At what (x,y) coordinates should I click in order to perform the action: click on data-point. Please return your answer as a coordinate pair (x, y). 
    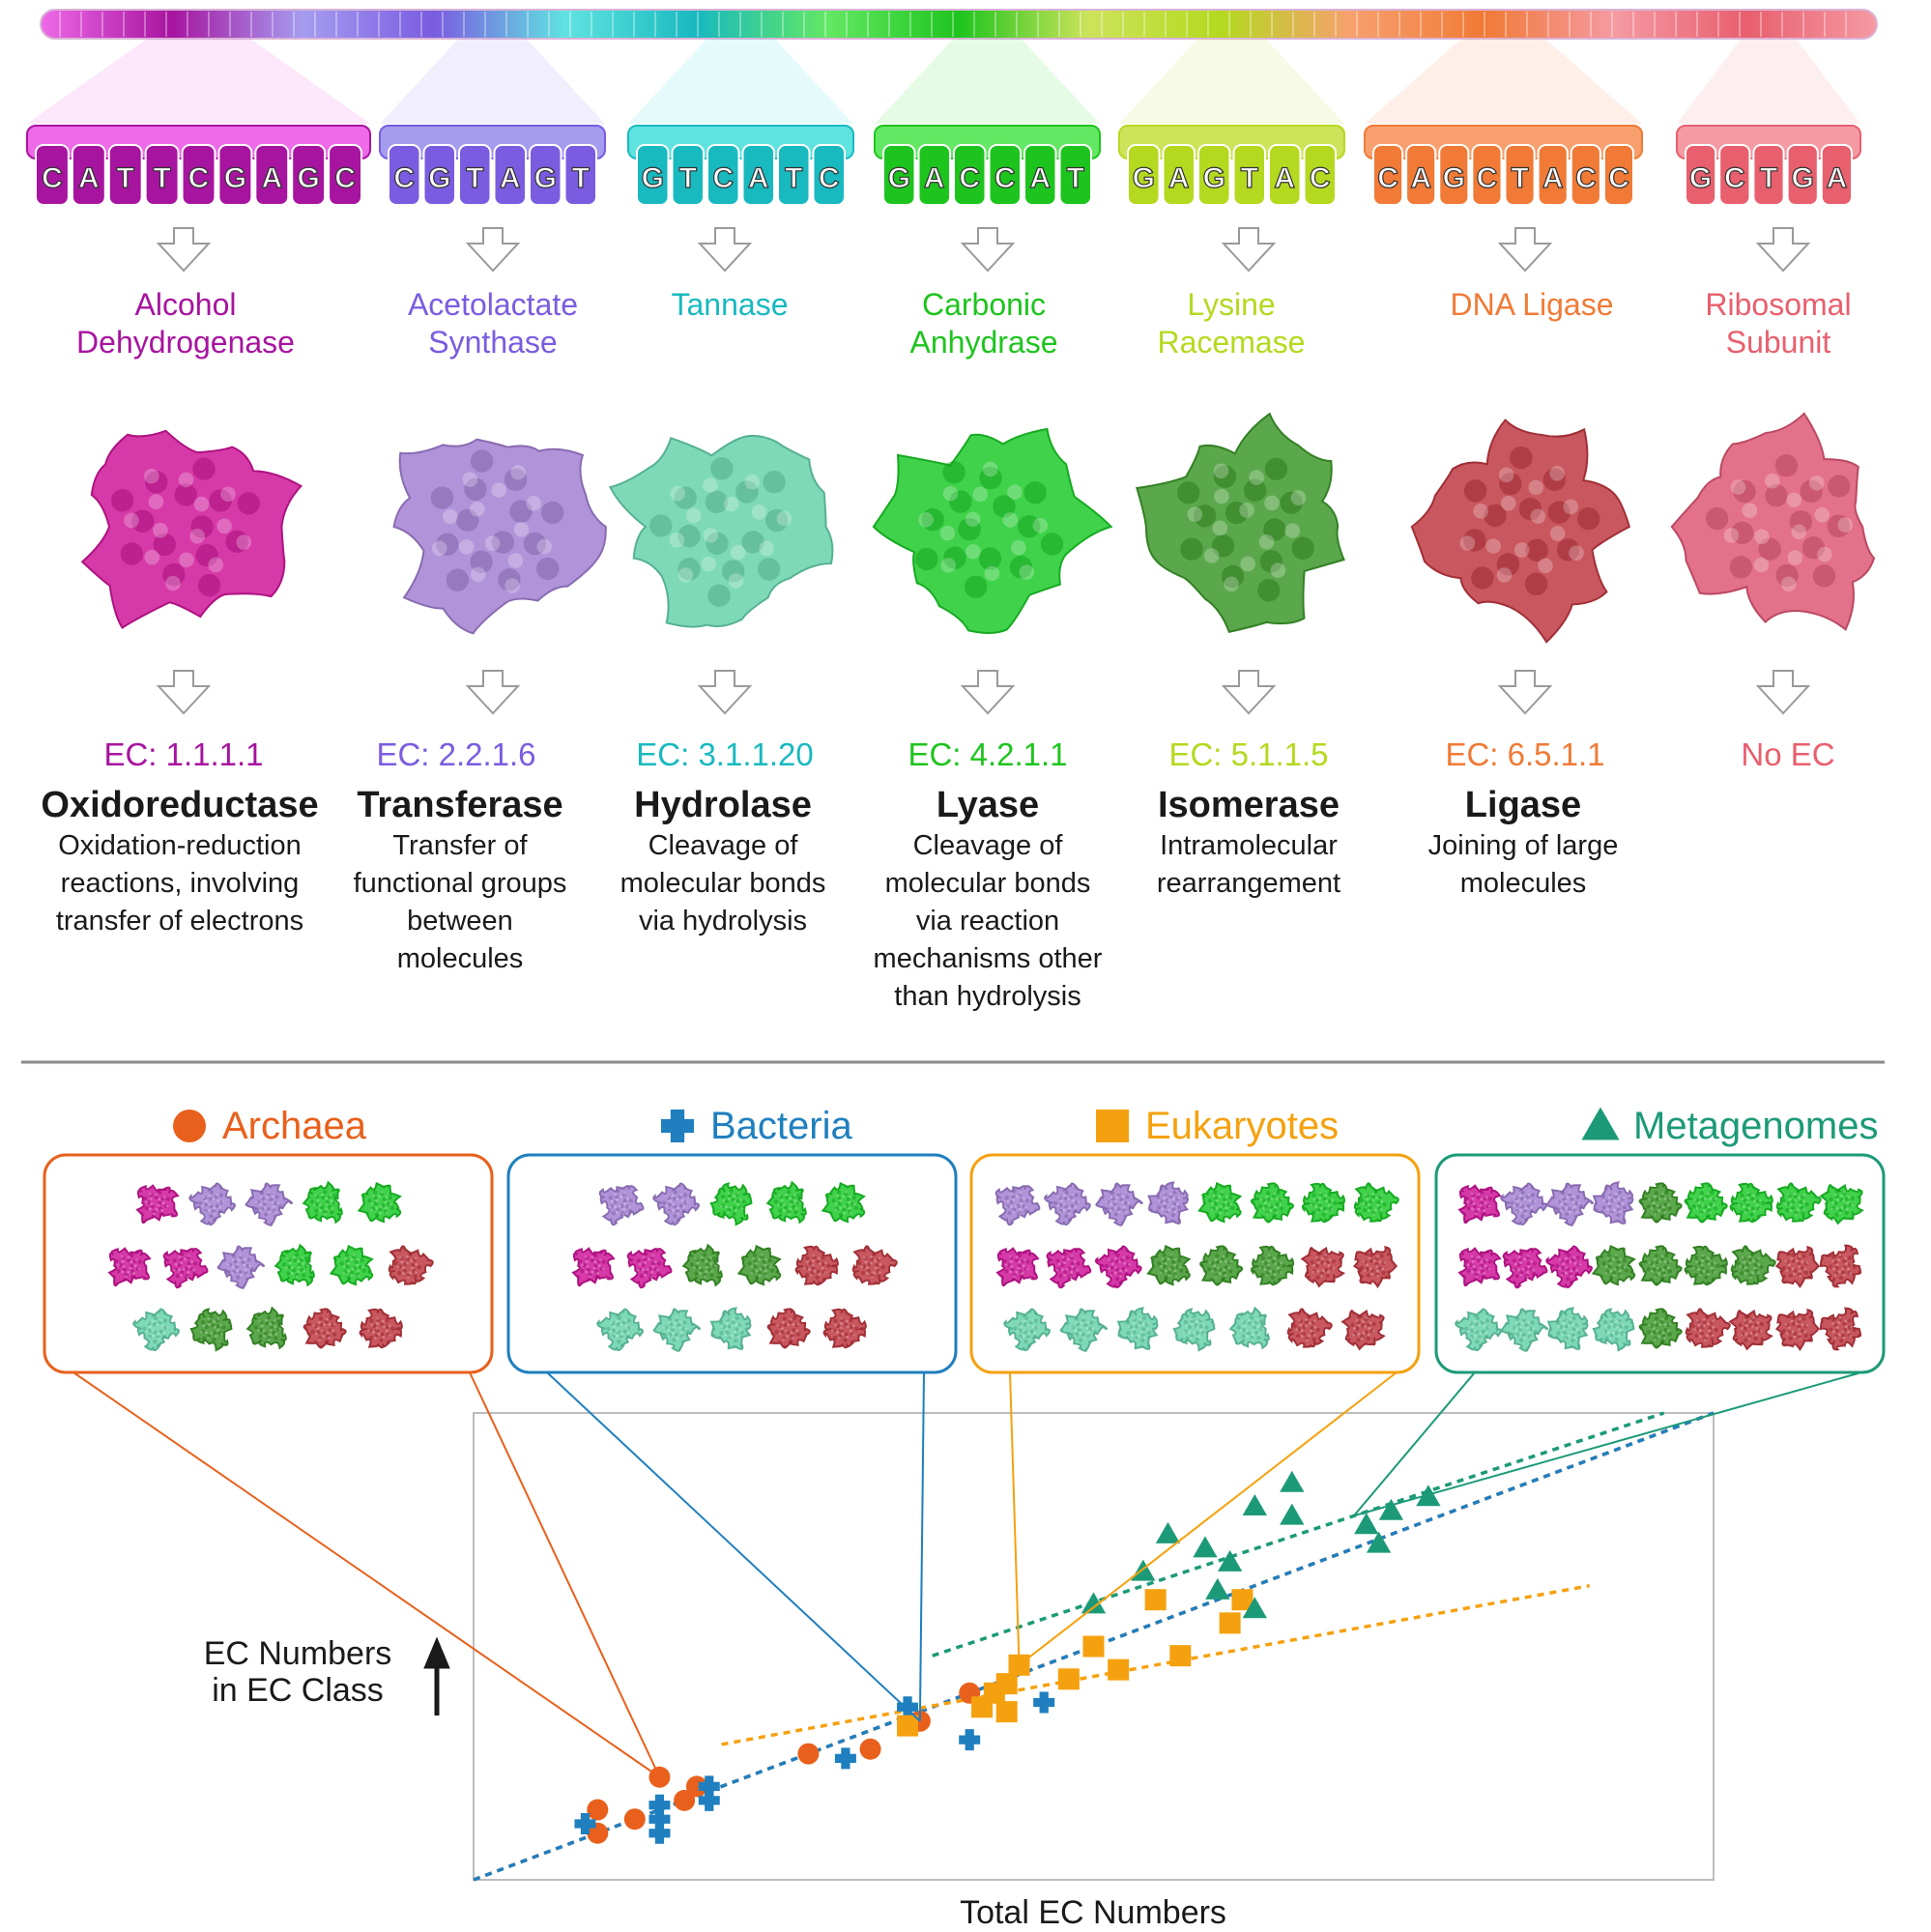
    Looking at the image, I should click on (870, 1749).